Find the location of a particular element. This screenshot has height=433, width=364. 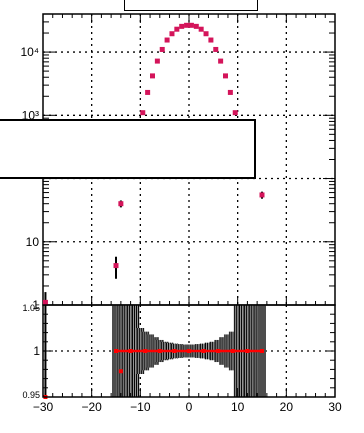

y-tick-label: 10³ is located at coordinates (30, 115).